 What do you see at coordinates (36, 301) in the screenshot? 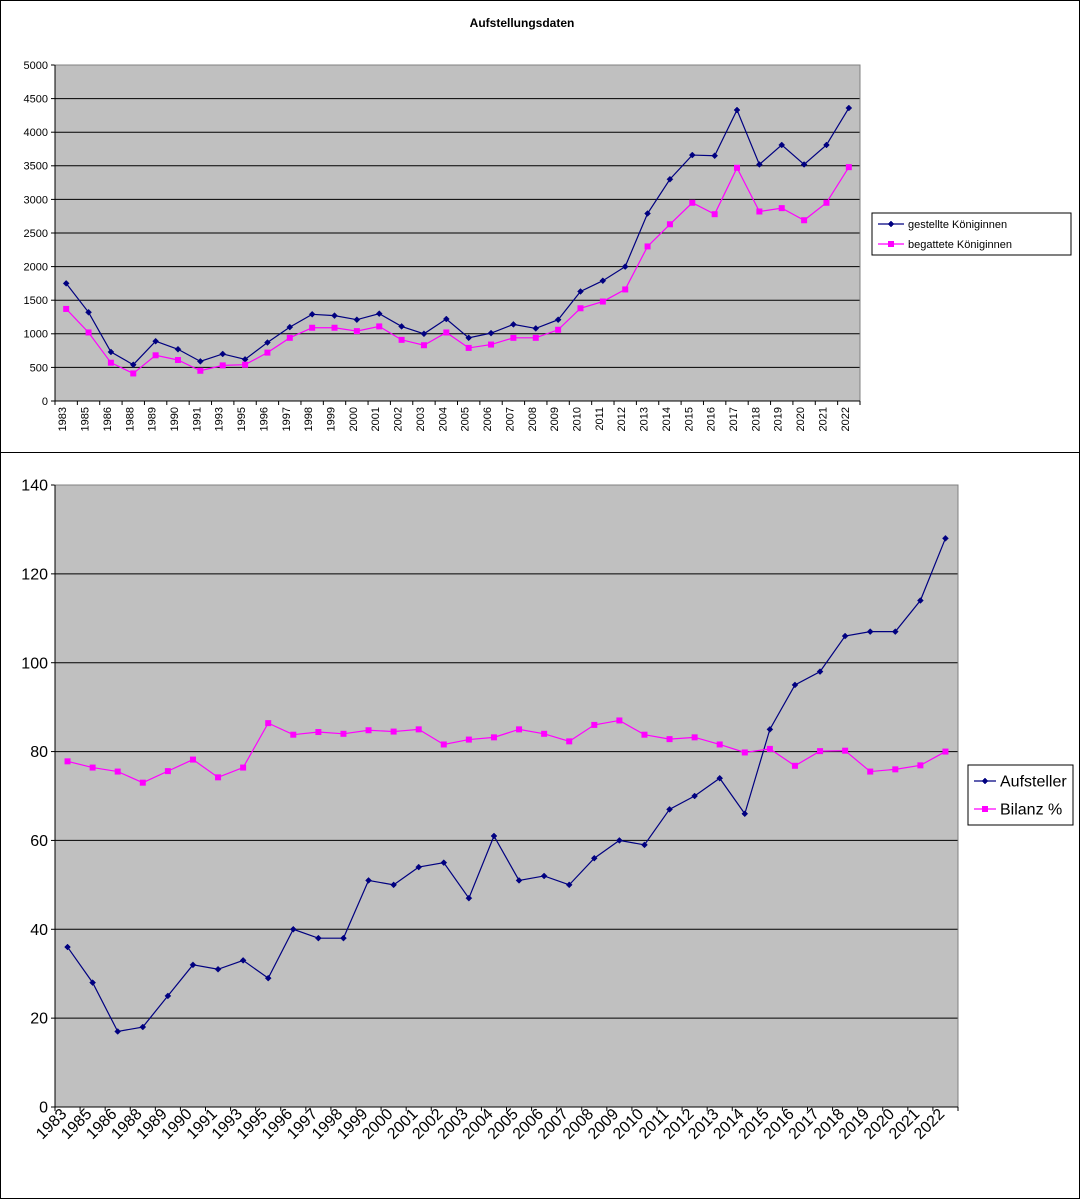
I see `y-tick-label: 1500` at bounding box center [36, 301].